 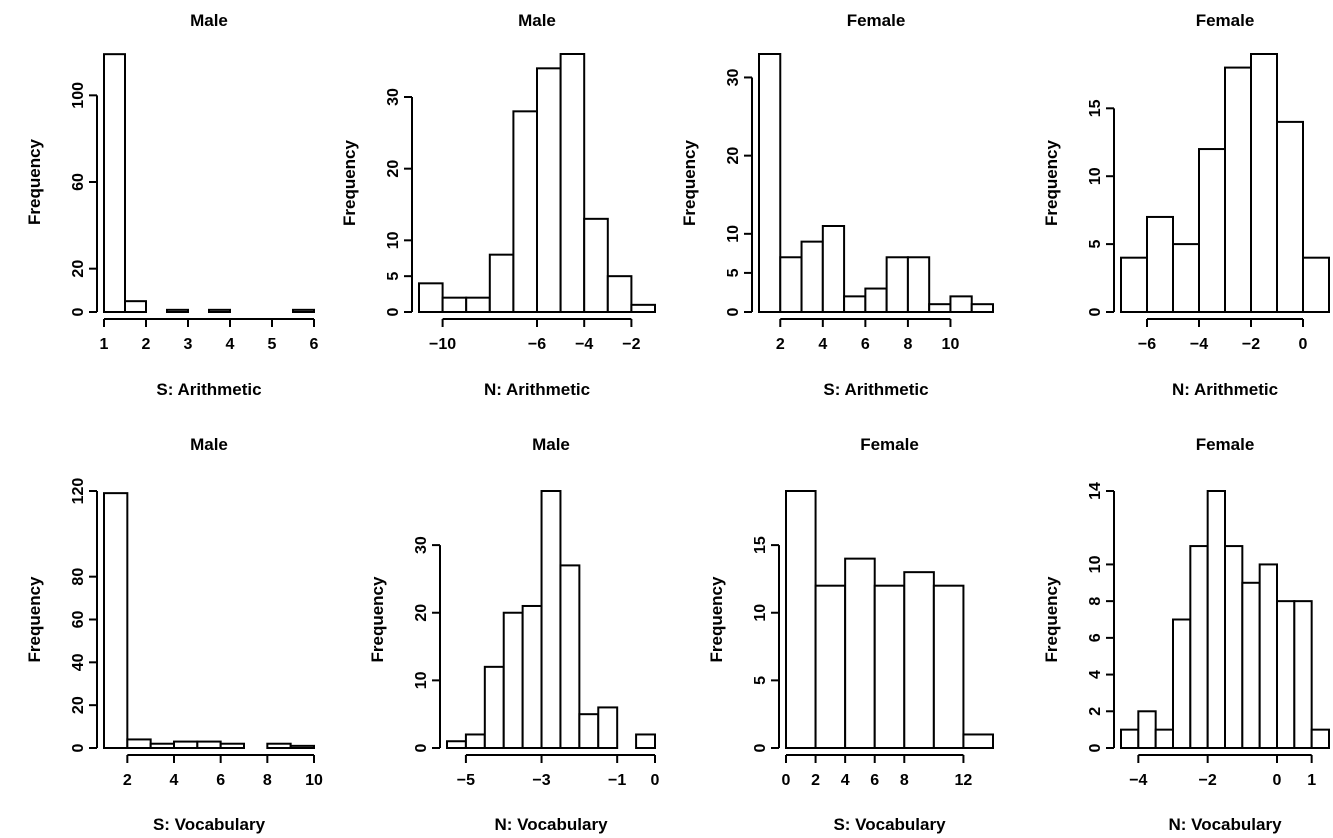 I want to click on x-tick-label: −5, so click(x=466, y=780).